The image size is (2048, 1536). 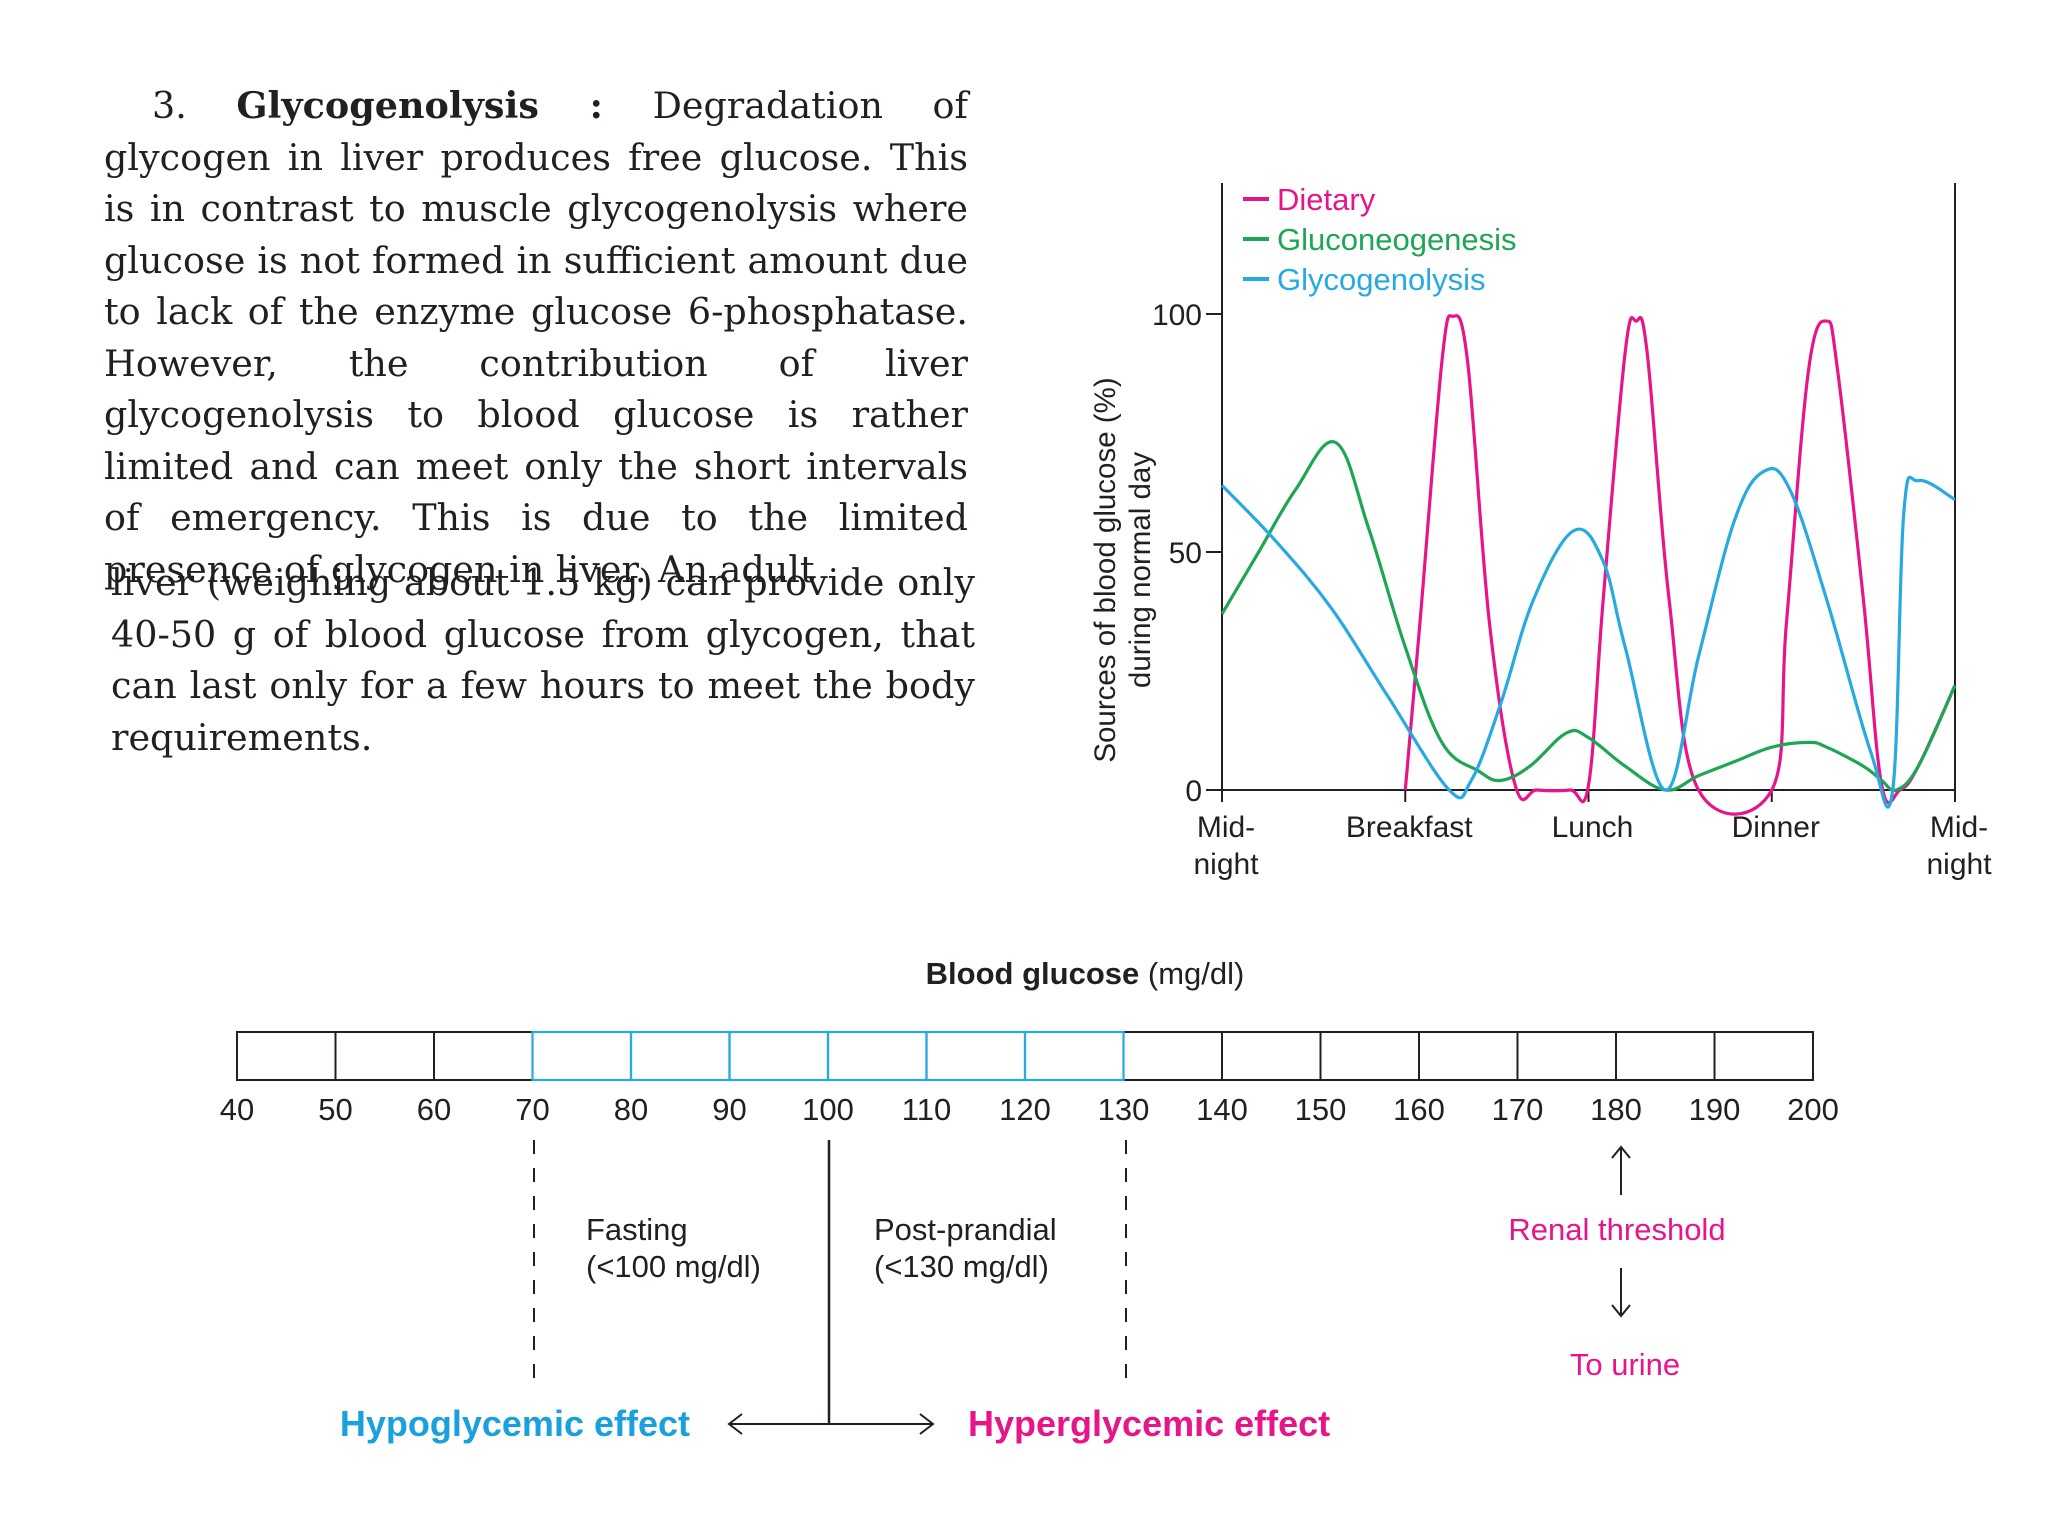 I want to click on series-line-dietary, so click(x=1680, y=565).